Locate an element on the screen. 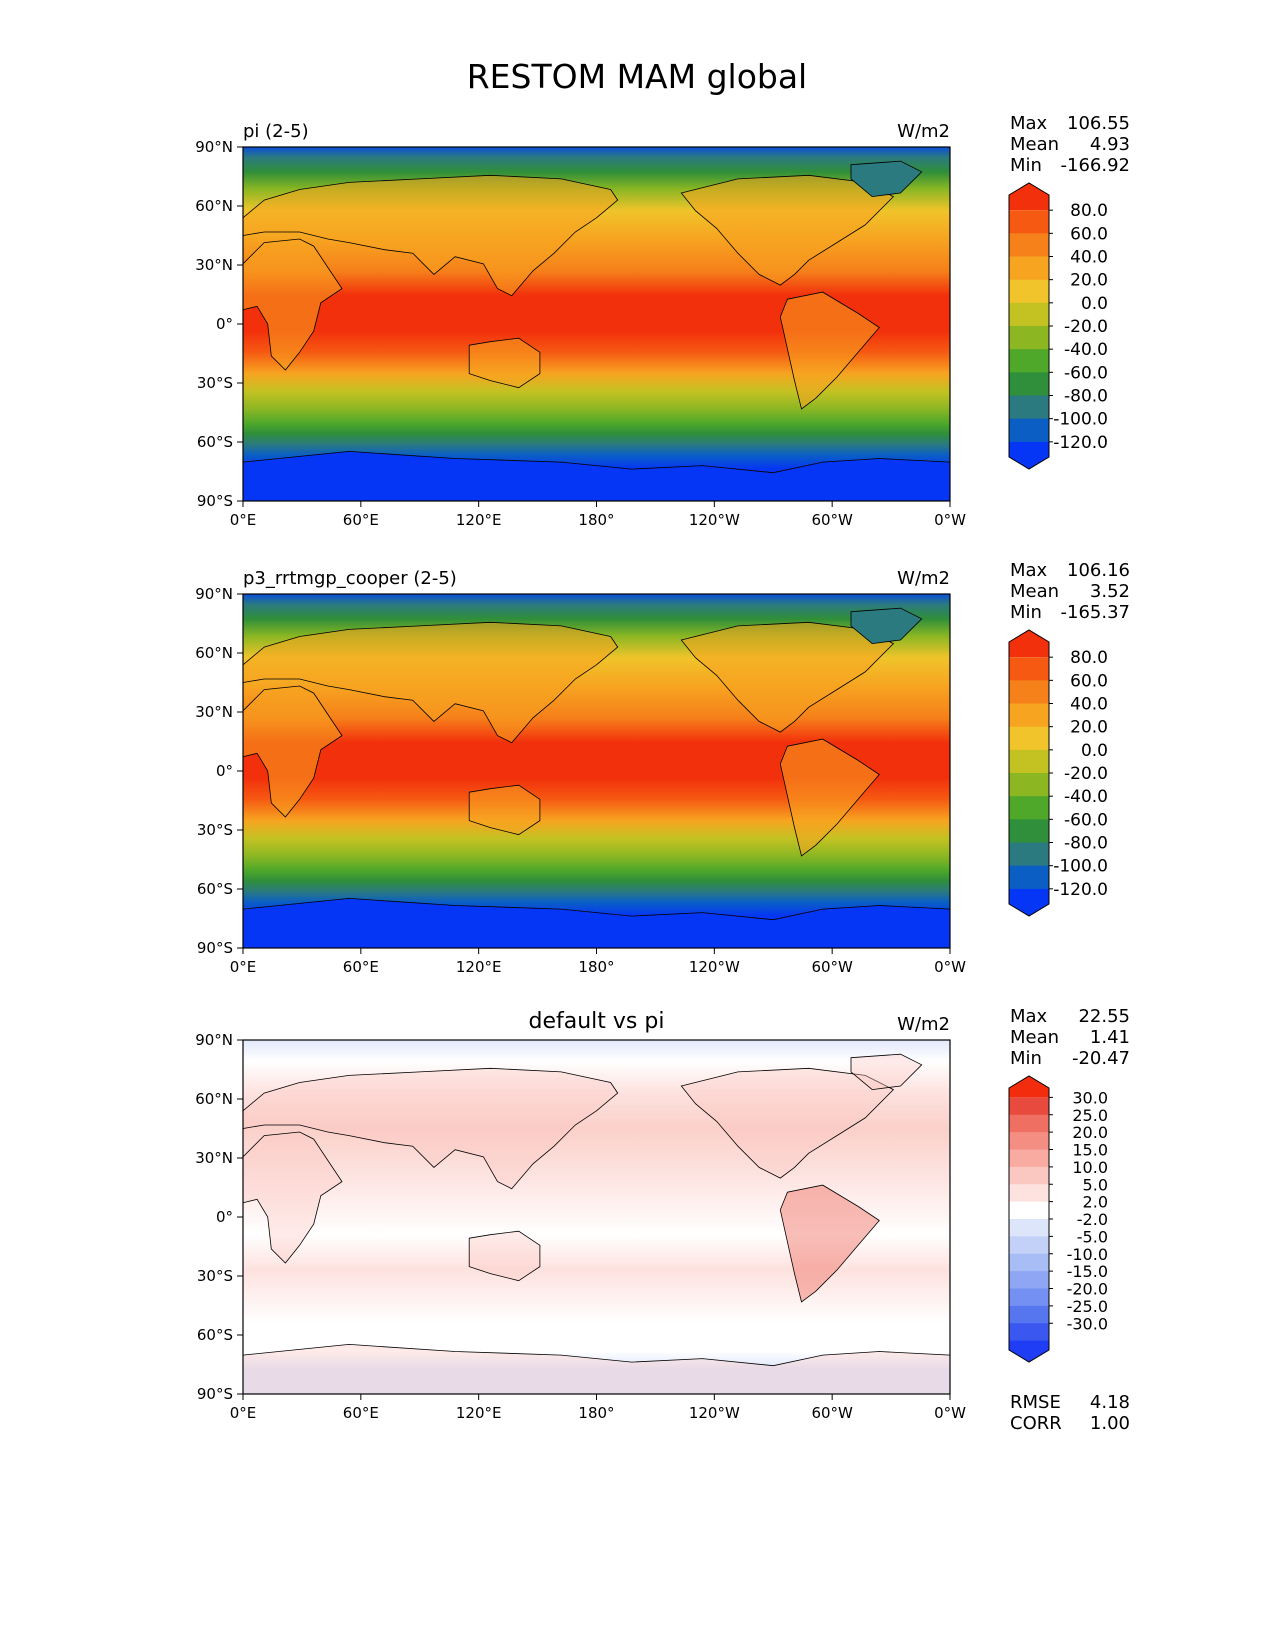  extra-stat-label: RMSE is located at coordinates (1035, 1402).